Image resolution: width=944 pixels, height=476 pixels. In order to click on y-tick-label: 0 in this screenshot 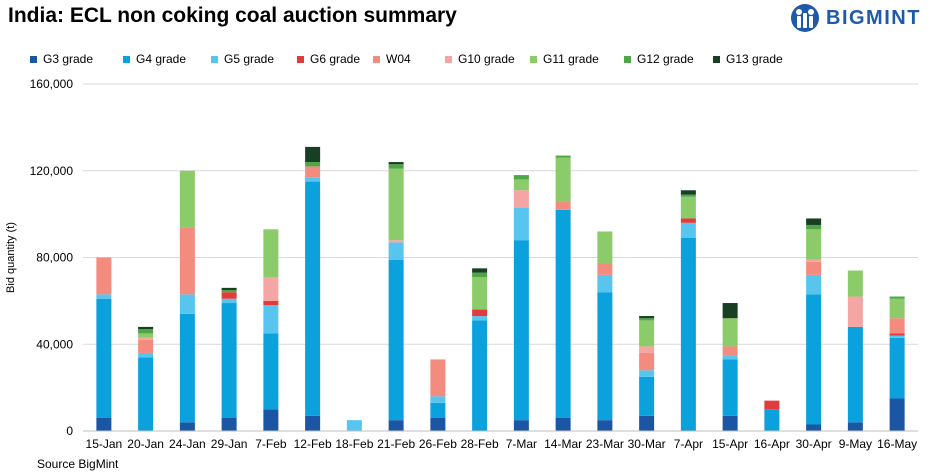, I will do `click(69, 431)`.